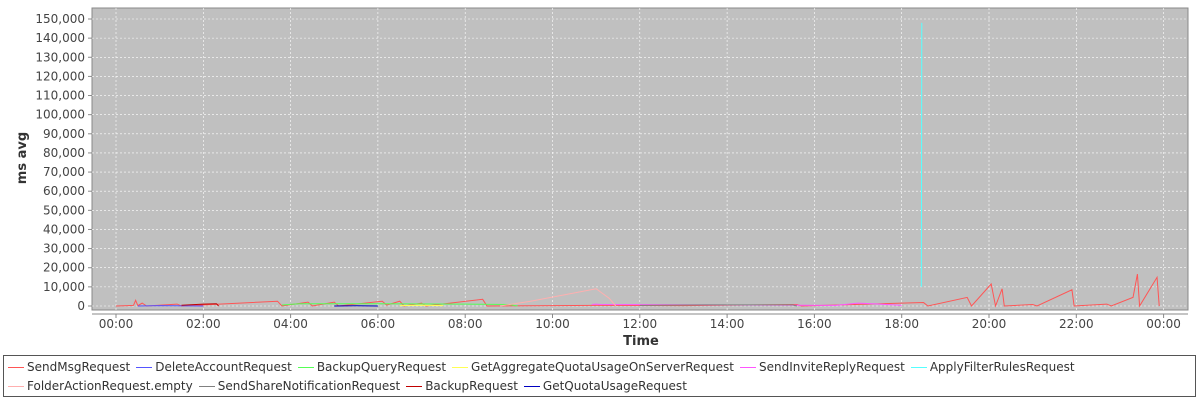 The image size is (1200, 400). I want to click on legend-item: SendShareNotificationRequest, so click(299, 386).